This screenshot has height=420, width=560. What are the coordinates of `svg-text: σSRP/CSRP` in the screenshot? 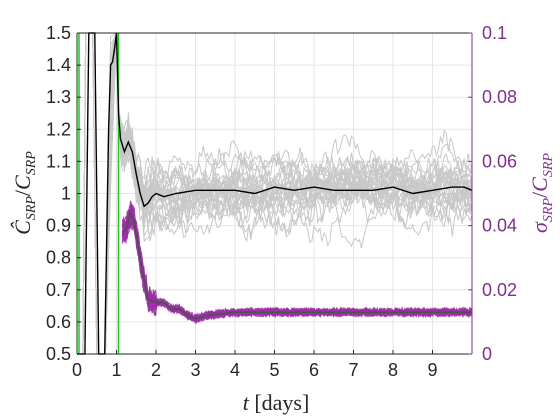 It's located at (541, 193).